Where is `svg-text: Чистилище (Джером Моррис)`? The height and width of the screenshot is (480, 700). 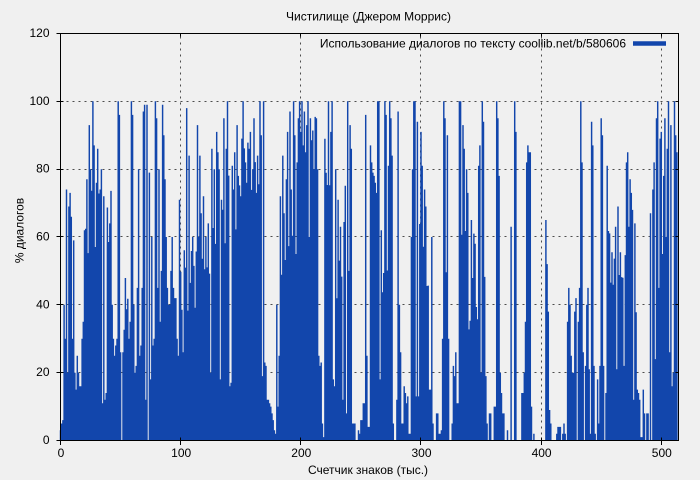
svg-text: Чистилище (Джером Моррис) is located at coordinates (368, 17).